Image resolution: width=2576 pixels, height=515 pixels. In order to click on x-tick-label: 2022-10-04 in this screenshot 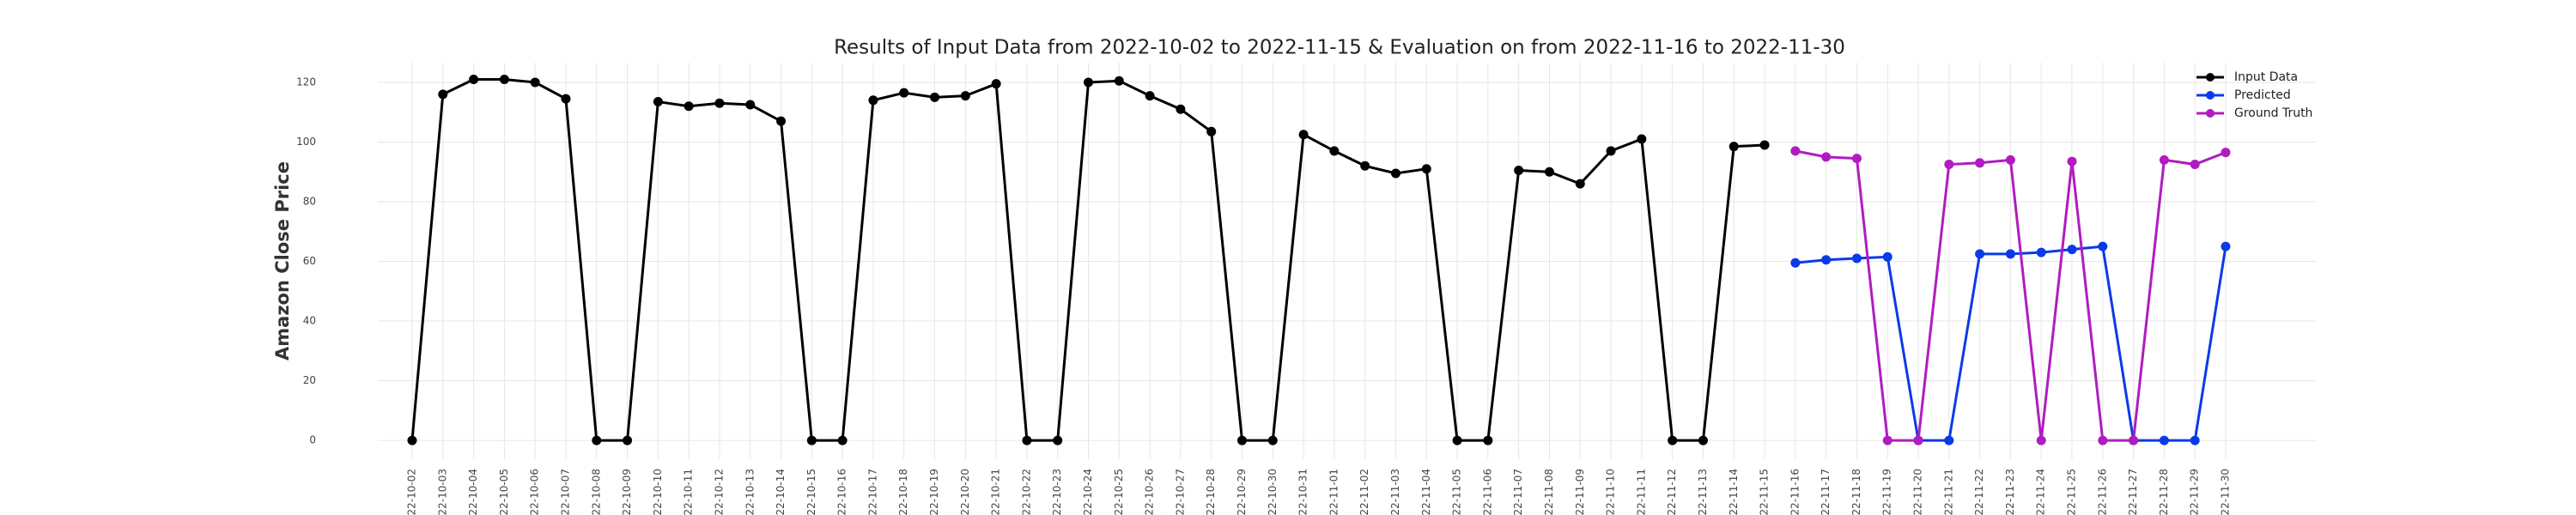, I will do `click(473, 492)`.